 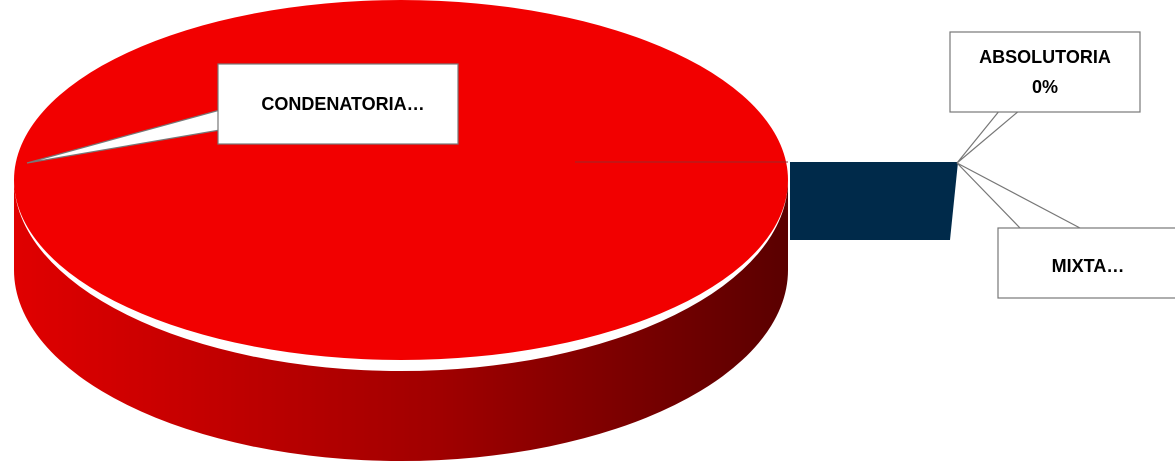 What do you see at coordinates (988, 136) in the screenshot?
I see `leader-line-absolutoria` at bounding box center [988, 136].